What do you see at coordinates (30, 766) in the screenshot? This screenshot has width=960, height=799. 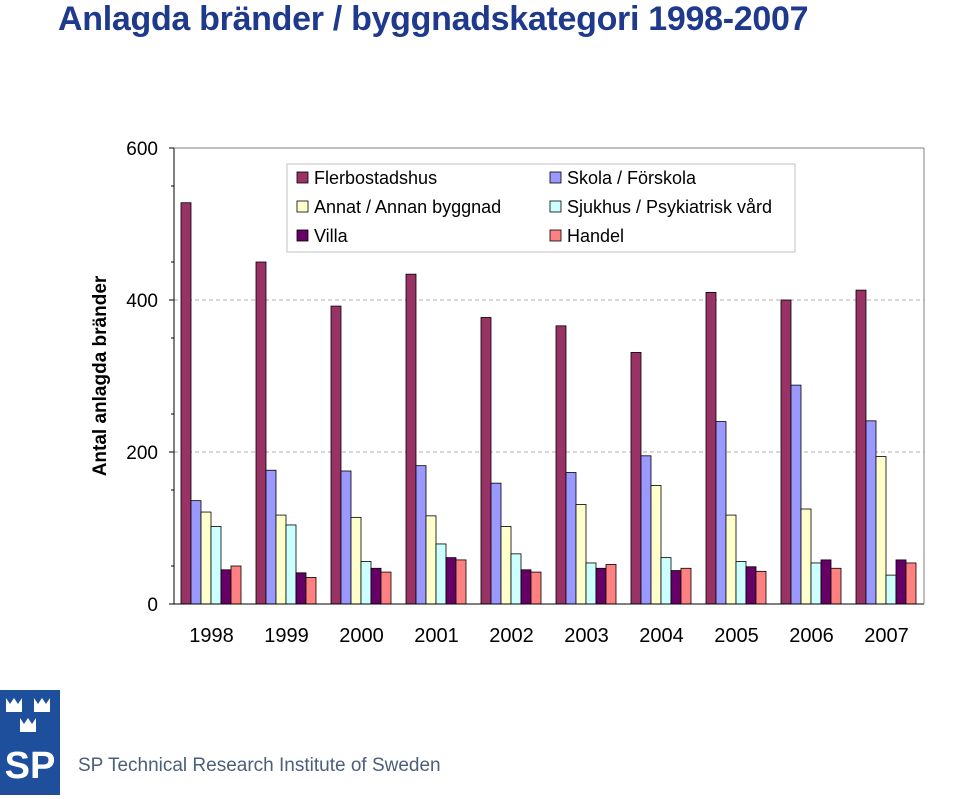 I see `logo-text: SP` at bounding box center [30, 766].